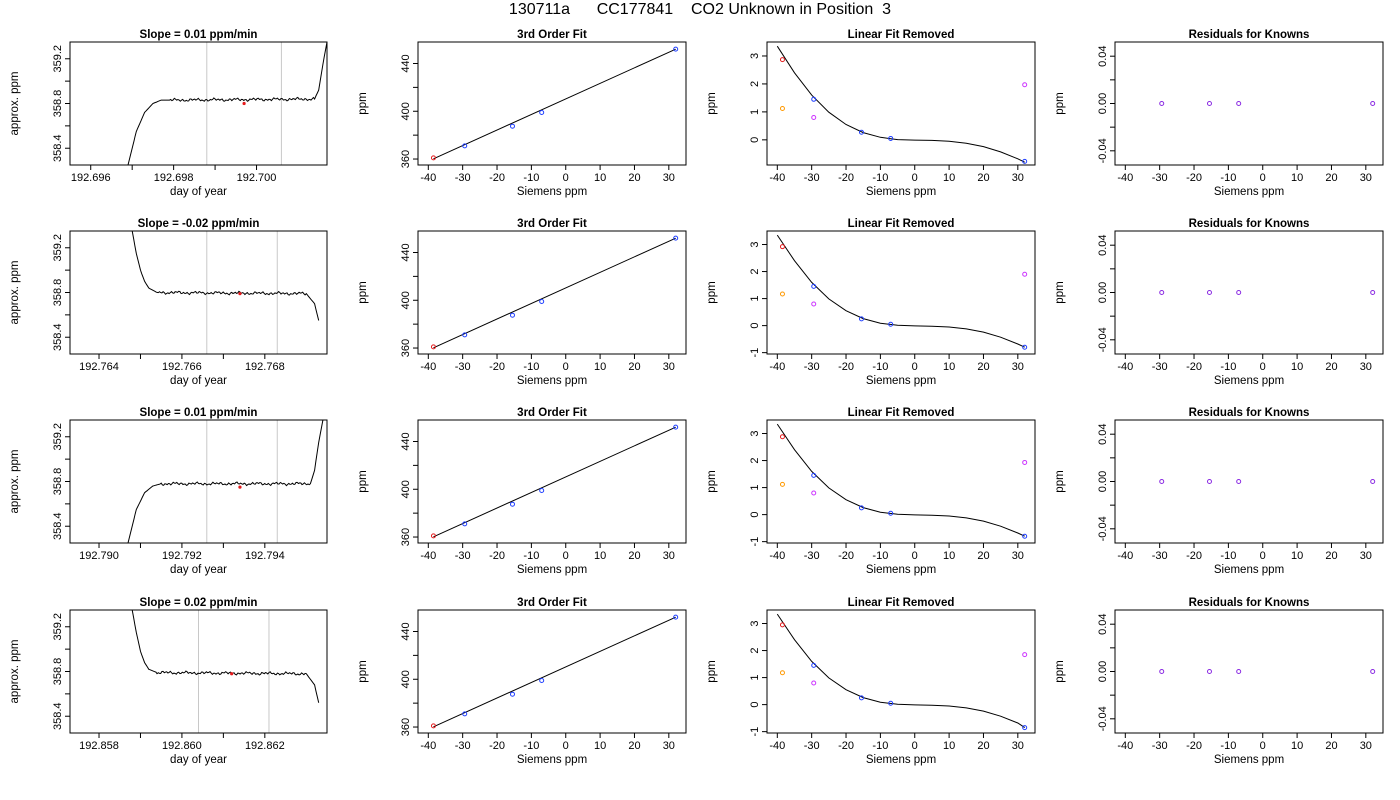  I want to click on x-tick-label: 192.696, so click(91, 178).